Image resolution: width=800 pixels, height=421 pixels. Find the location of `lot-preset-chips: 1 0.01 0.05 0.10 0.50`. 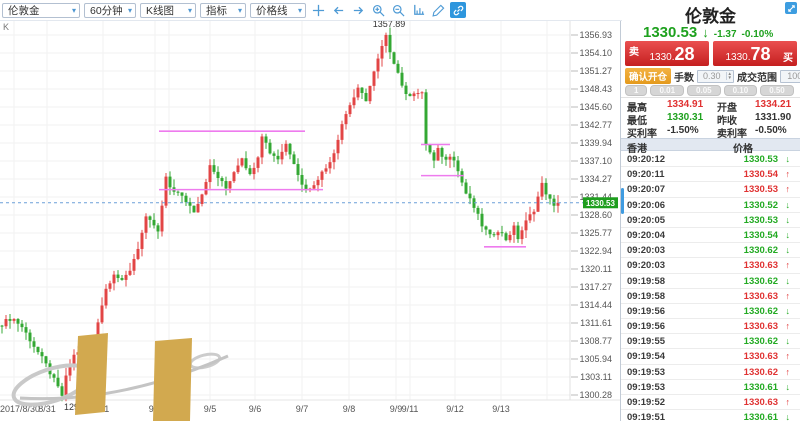

lot-preset-chips: 1 0.01 0.05 0.10 0.50 is located at coordinates (709, 90).